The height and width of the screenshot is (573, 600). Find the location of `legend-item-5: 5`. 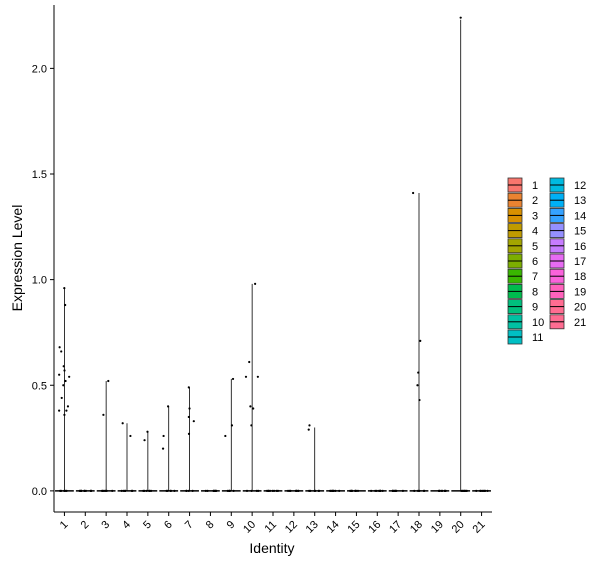

legend-item-5: 5 is located at coordinates (522, 246).